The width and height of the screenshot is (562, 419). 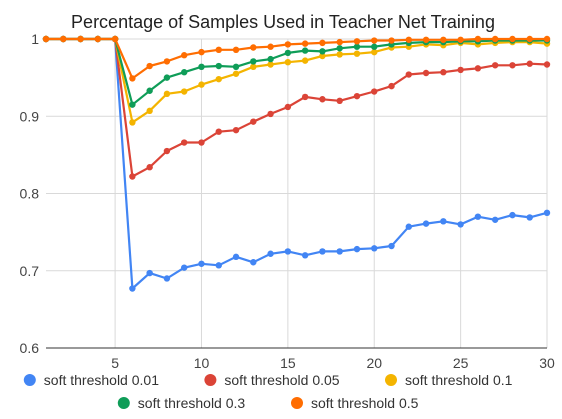 I want to click on x-tick-label: 30, so click(x=547, y=363).